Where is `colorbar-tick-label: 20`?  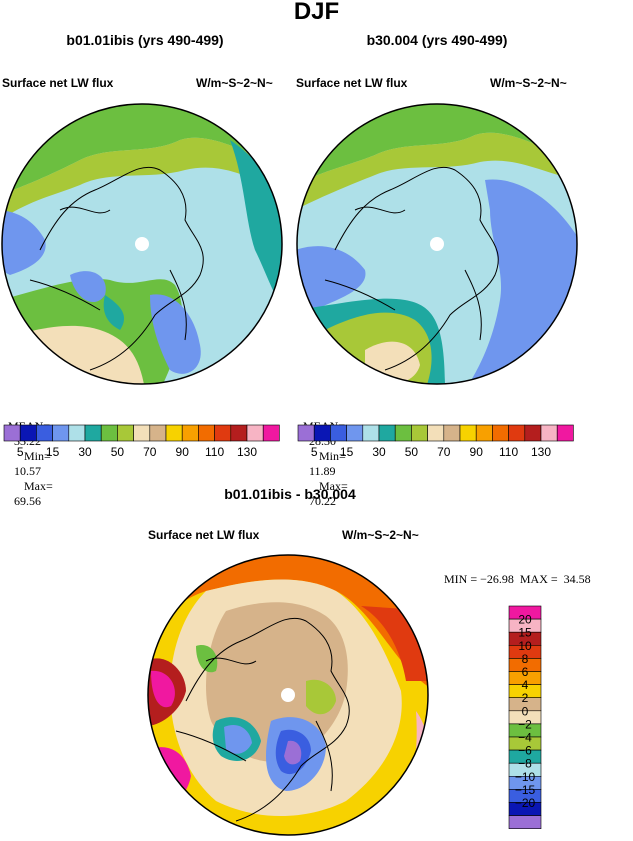 colorbar-tick-label: 20 is located at coordinates (525, 620).